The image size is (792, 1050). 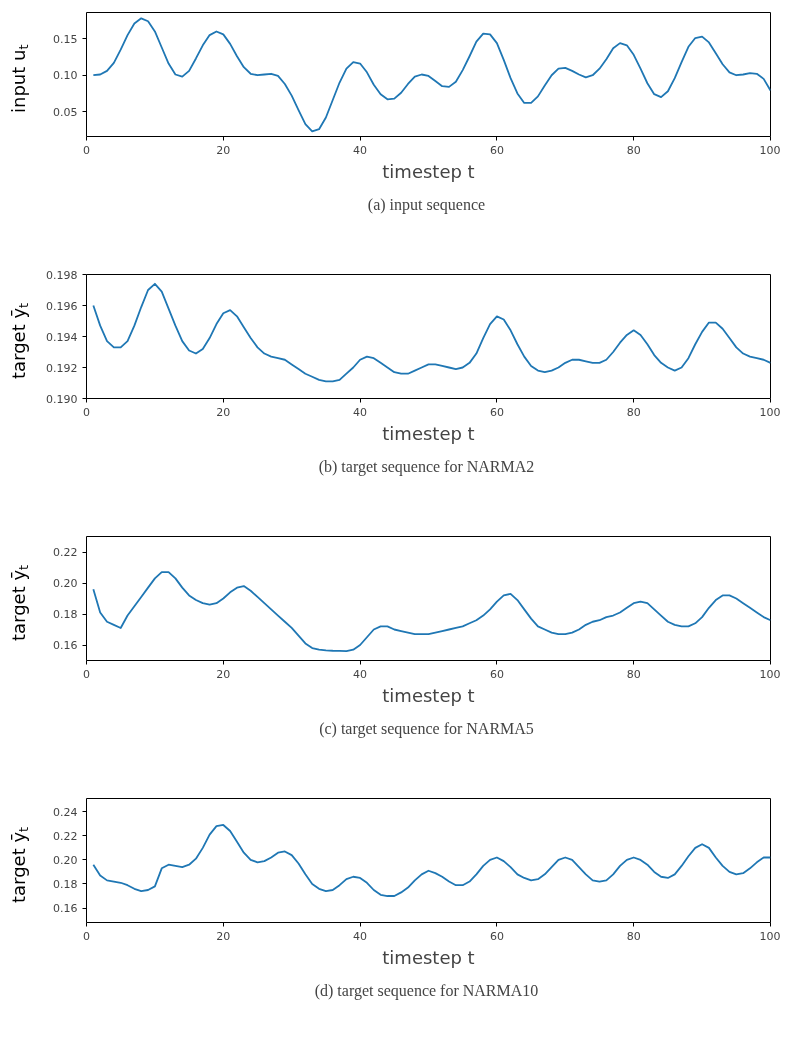 What do you see at coordinates (62, 275) in the screenshot?
I see `y-tick-label: 0.198` at bounding box center [62, 275].